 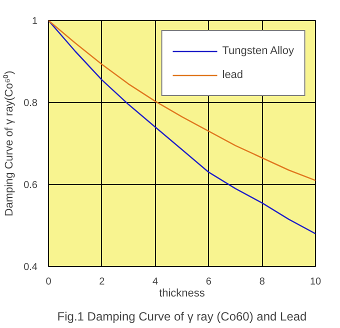 What do you see at coordinates (31, 267) in the screenshot?
I see `y-tick-label: 0.4` at bounding box center [31, 267].